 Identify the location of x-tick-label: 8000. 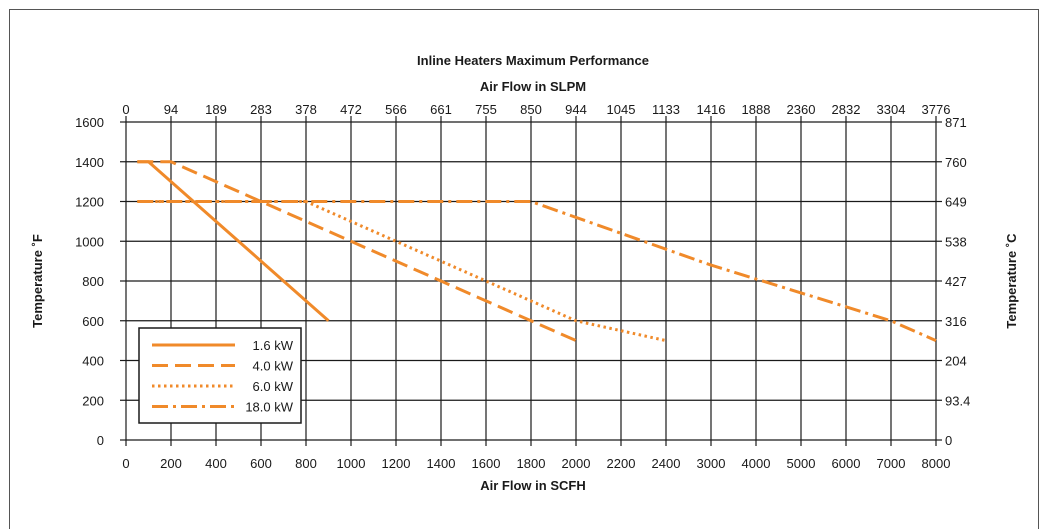
(936, 463).